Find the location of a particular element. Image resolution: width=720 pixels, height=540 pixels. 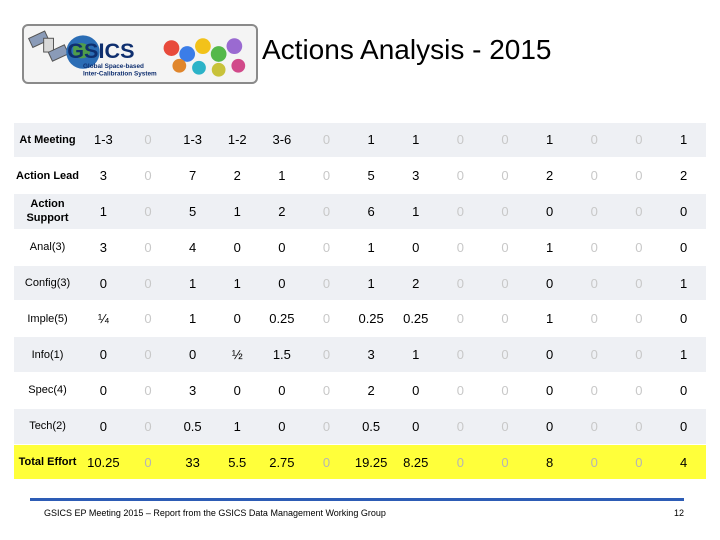

table-cell: 6 is located at coordinates (371, 211).